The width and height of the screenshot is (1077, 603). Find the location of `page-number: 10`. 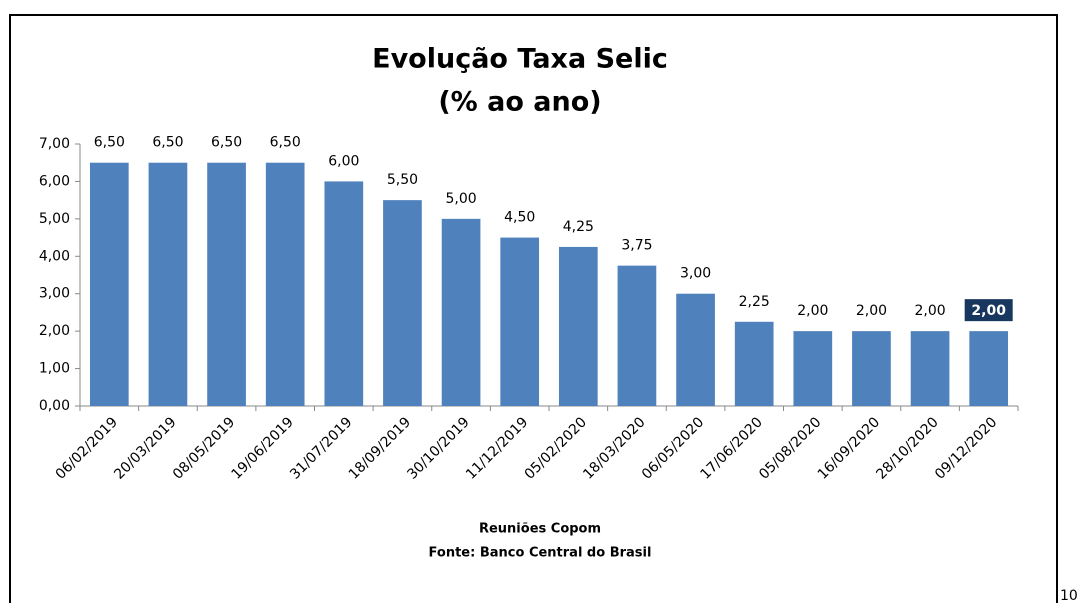

page-number: 10 is located at coordinates (1068, 595).